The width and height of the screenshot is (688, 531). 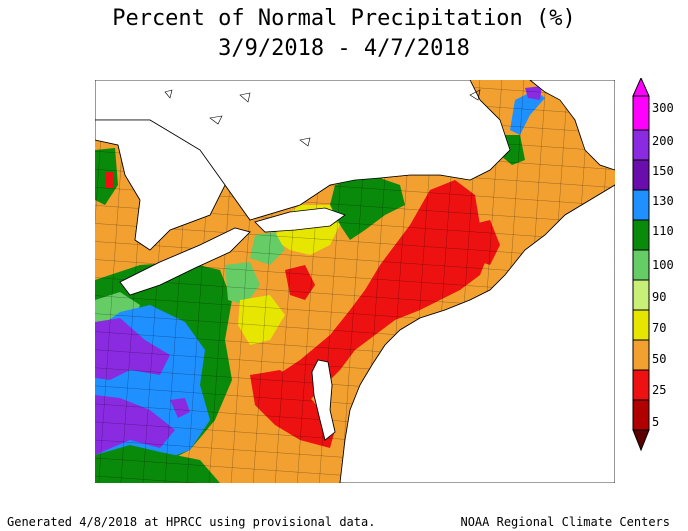 I want to click on legend-label-25: 25, so click(x=659, y=390).